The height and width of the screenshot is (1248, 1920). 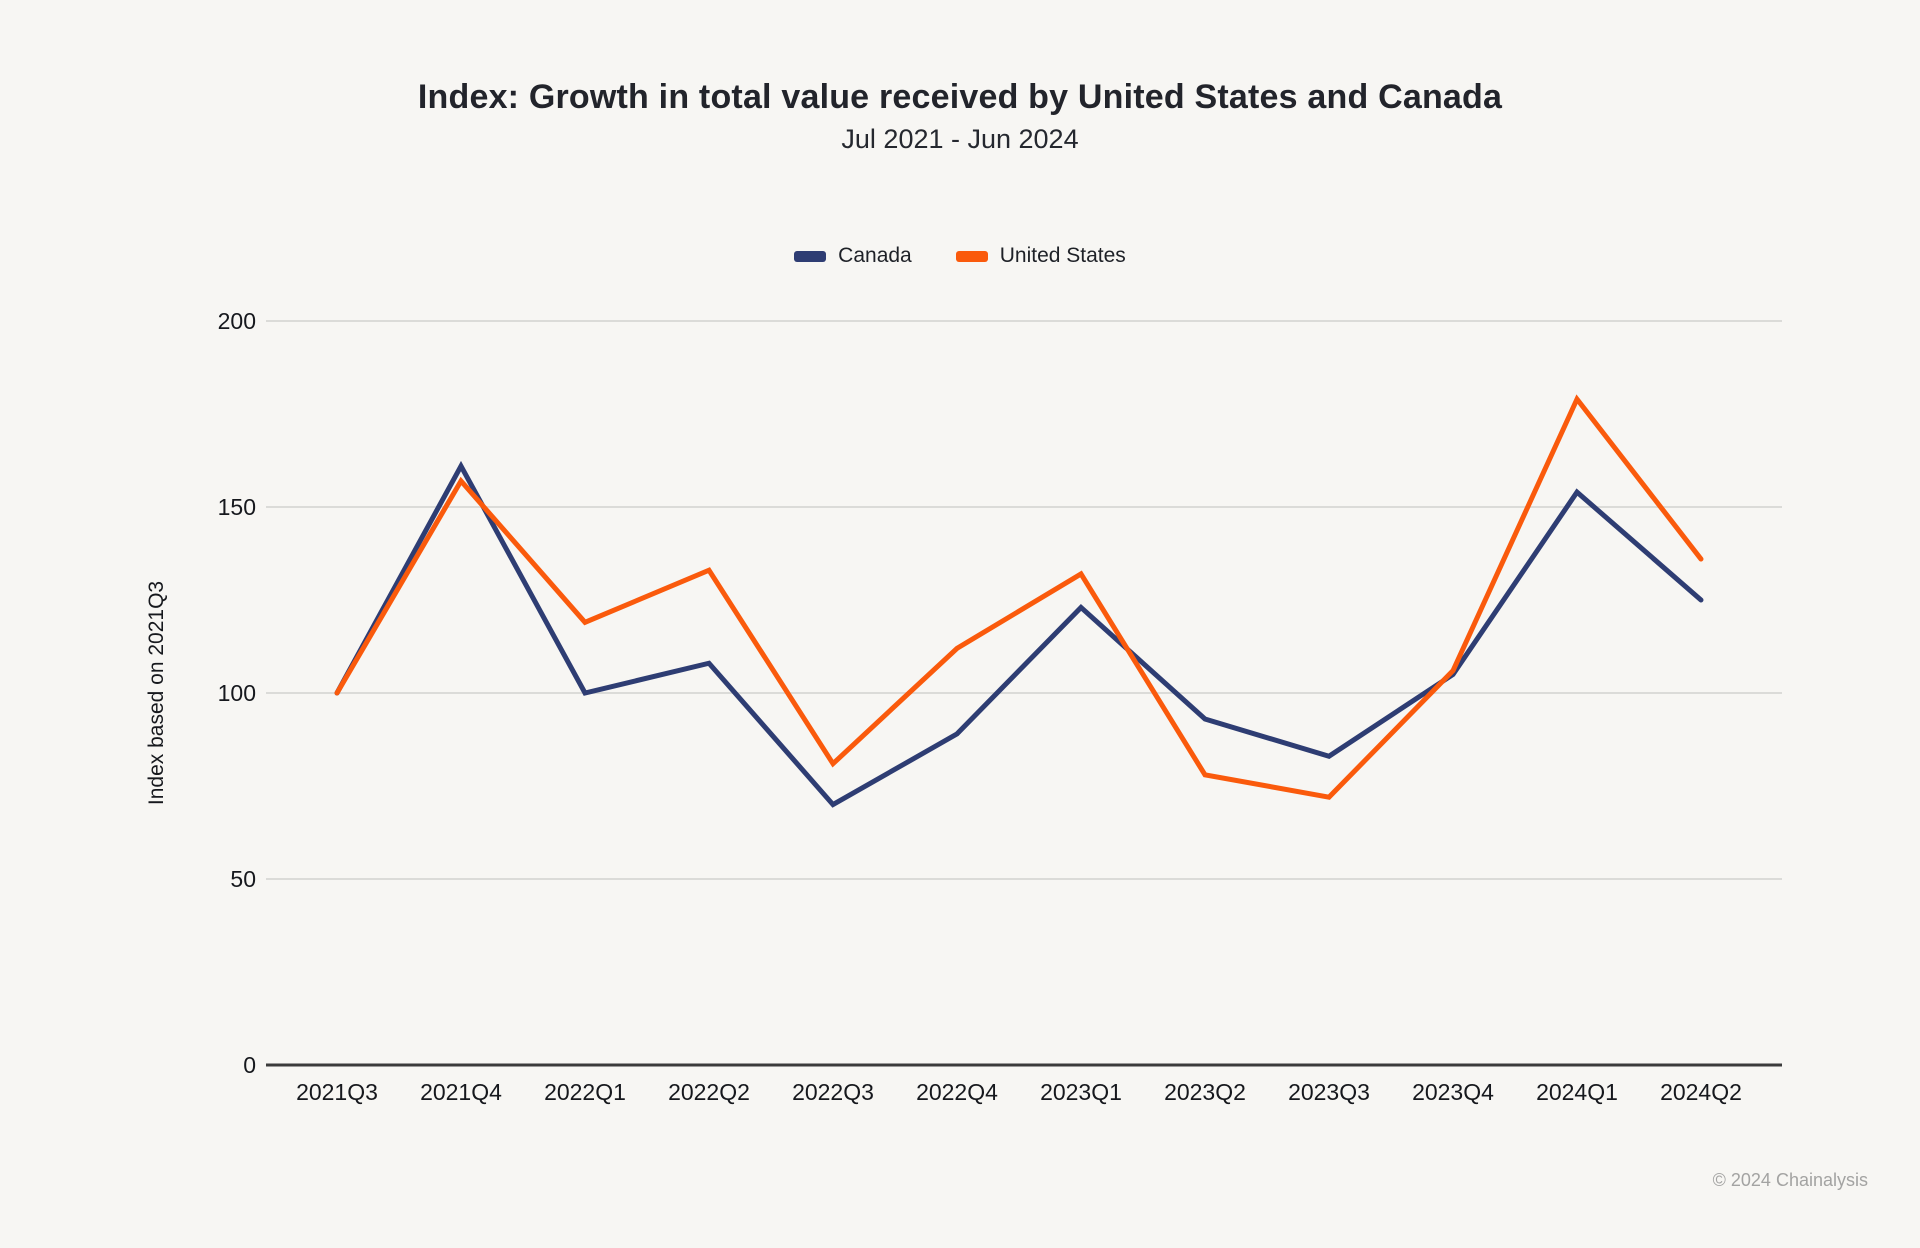 I want to click on legend-item-canada: Canada, so click(x=853, y=256).